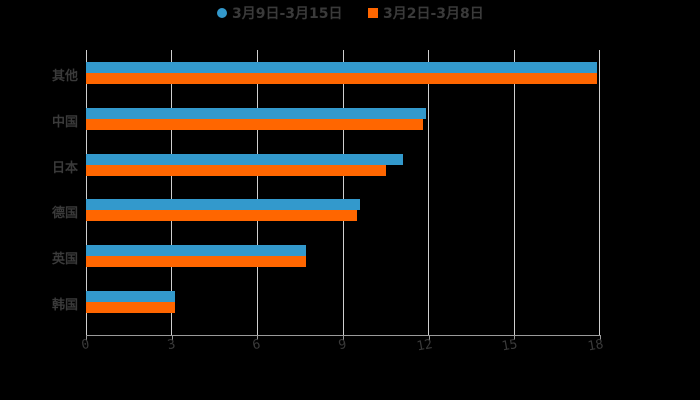 The image size is (700, 400). I want to click on category-label: 英国, so click(64, 259).